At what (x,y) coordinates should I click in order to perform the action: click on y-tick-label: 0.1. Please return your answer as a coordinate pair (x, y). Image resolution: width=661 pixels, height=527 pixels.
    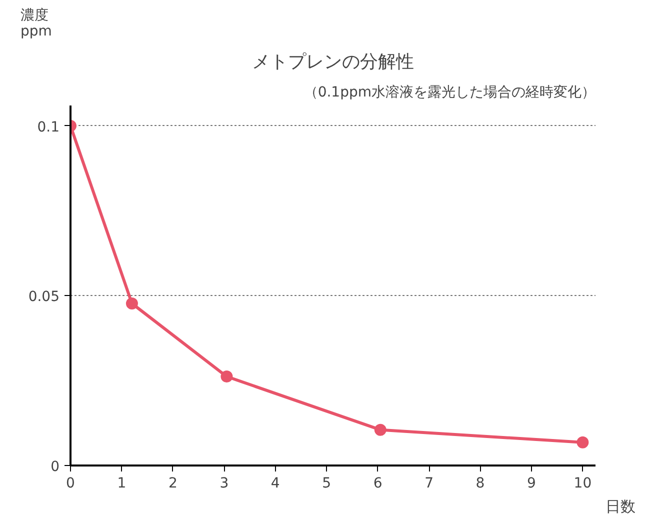
    Looking at the image, I should click on (48, 127).